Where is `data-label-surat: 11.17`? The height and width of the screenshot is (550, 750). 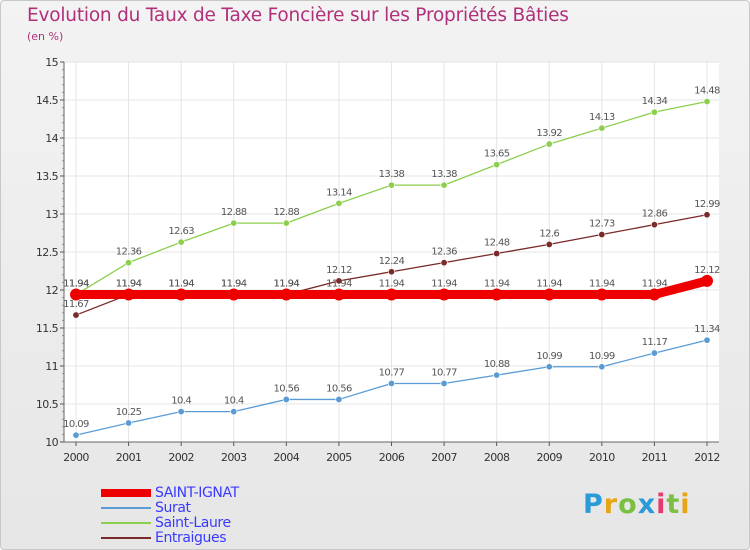 data-label-surat: 11.17 is located at coordinates (655, 342).